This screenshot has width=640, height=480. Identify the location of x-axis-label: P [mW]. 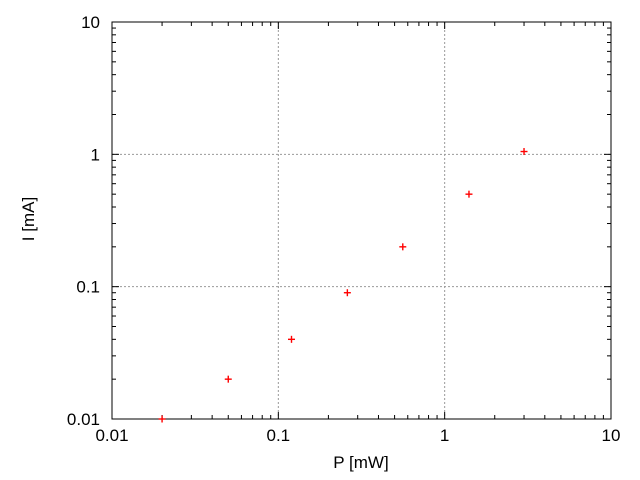
(361, 462).